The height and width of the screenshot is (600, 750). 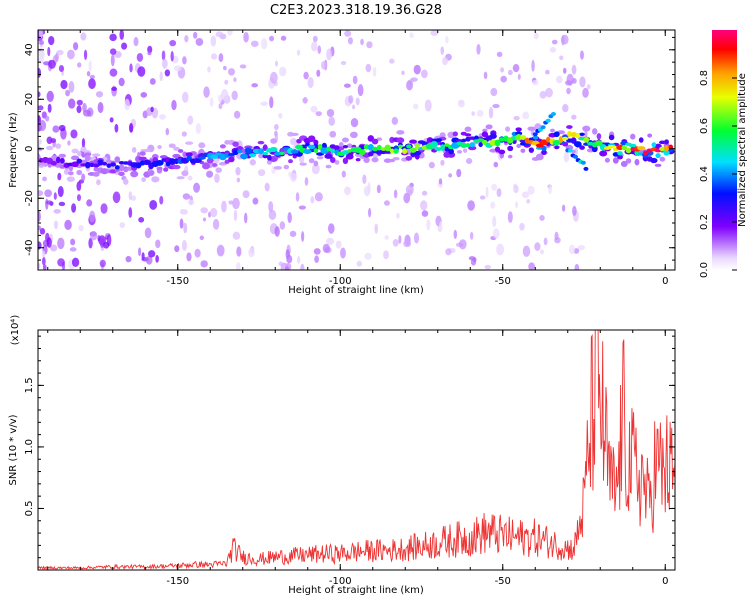 What do you see at coordinates (704, 78) in the screenshot?
I see `colorbar-tick-label: 0.8` at bounding box center [704, 78].